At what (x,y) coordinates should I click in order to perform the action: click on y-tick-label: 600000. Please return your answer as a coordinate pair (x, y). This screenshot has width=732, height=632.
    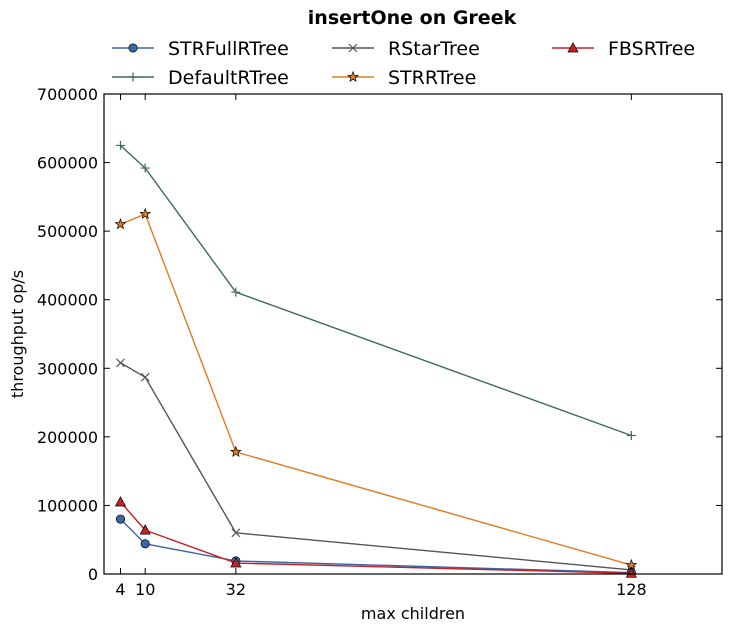
    Looking at the image, I should click on (67, 163).